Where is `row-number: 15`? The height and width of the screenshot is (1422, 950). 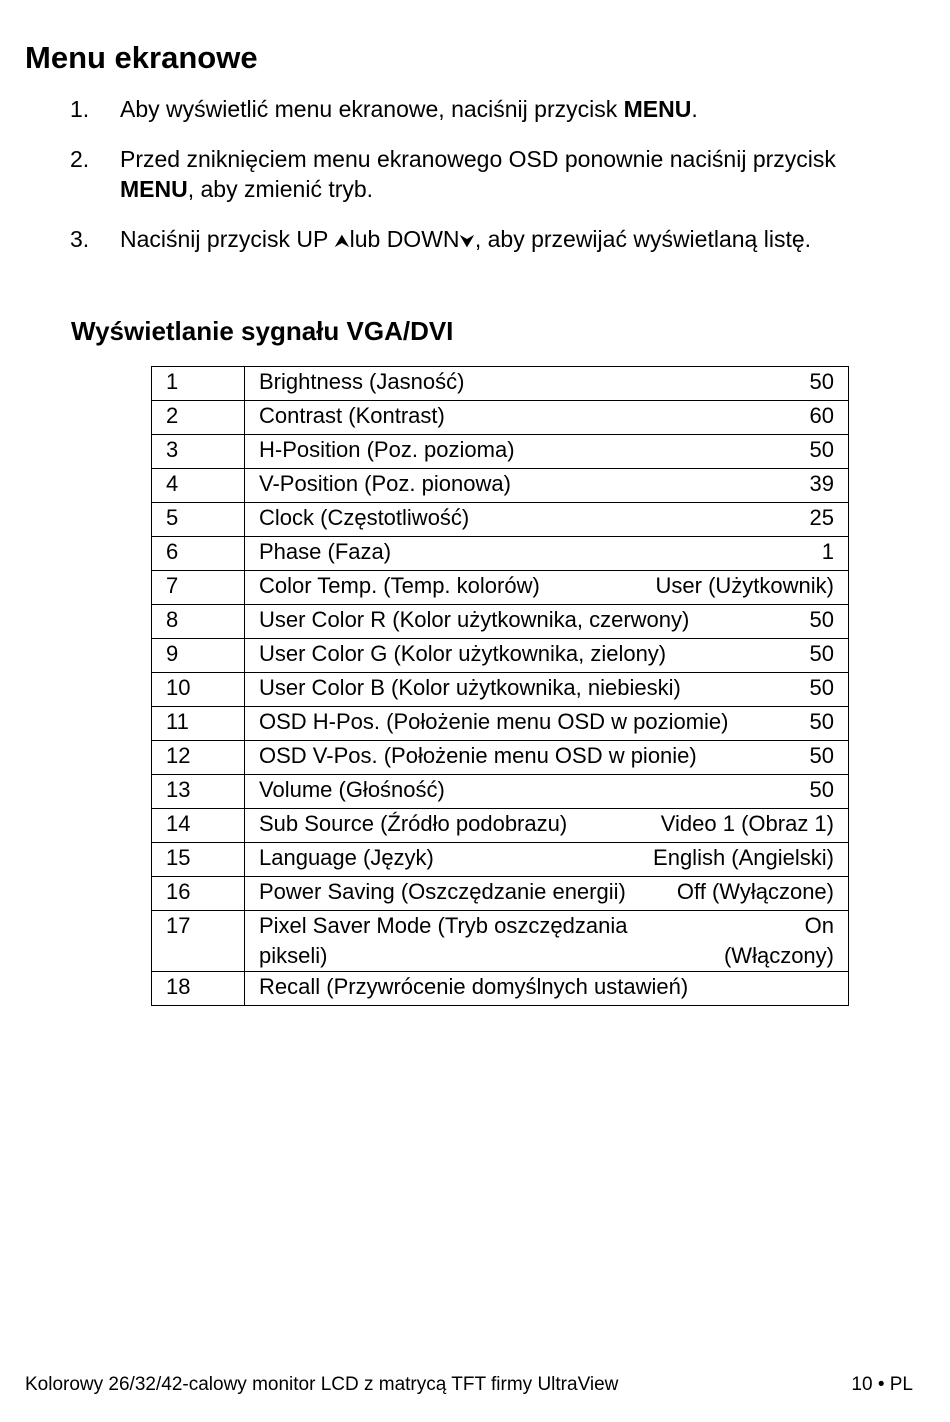 row-number: 15 is located at coordinates (198, 859).